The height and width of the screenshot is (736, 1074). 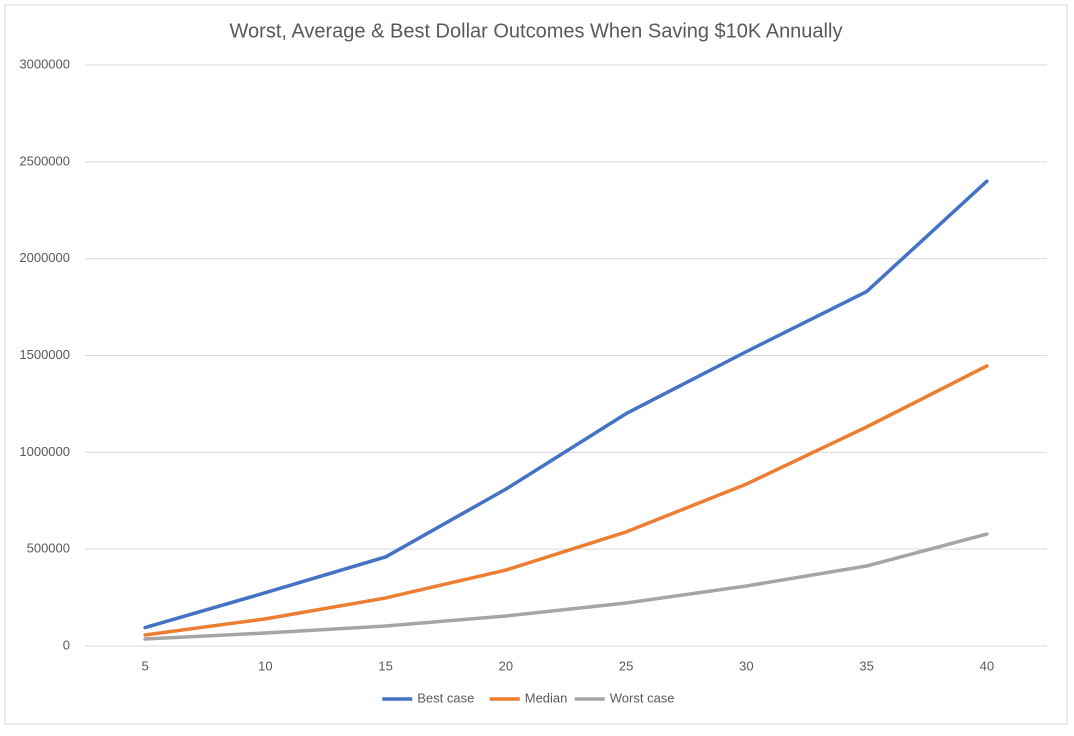 I want to click on x-tick-label: 15, so click(x=385, y=665).